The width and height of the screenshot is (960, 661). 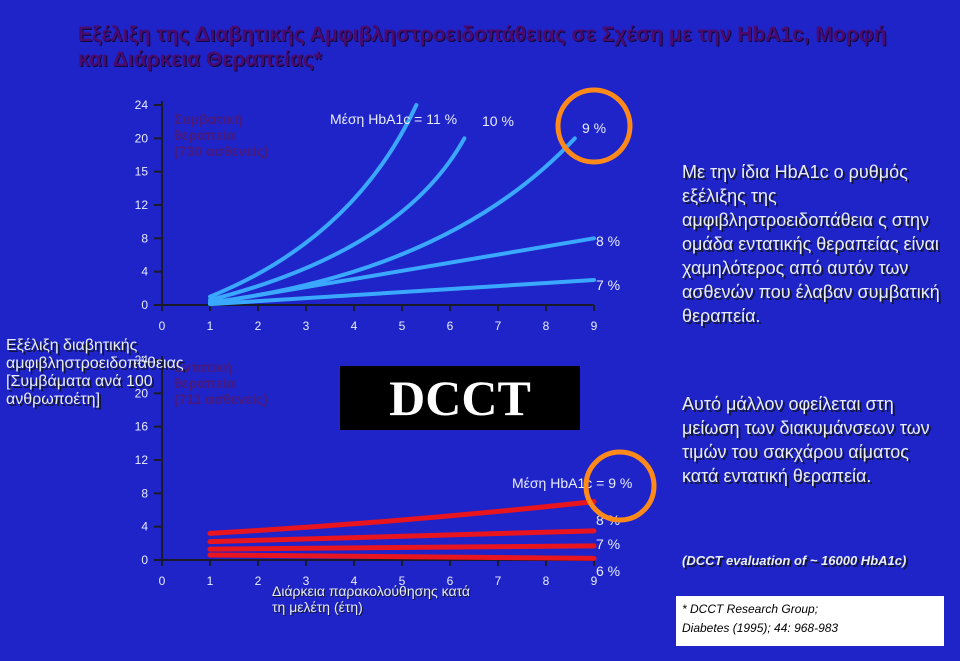 I want to click on y-tick-label: 16, so click(x=142, y=427).